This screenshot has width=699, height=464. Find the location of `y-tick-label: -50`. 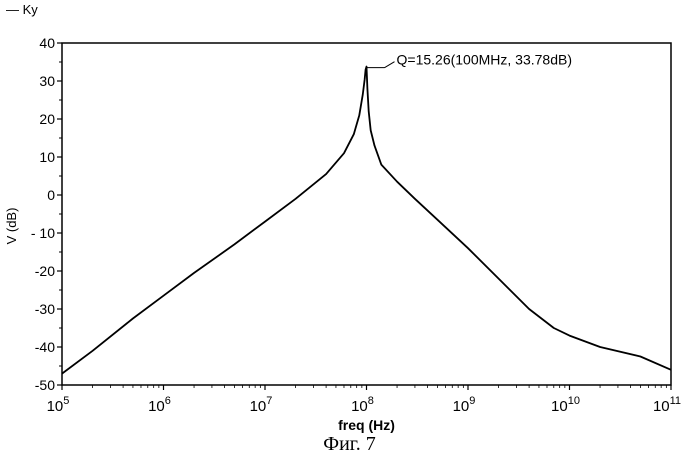

y-tick-label: -50 is located at coordinates (45, 385).